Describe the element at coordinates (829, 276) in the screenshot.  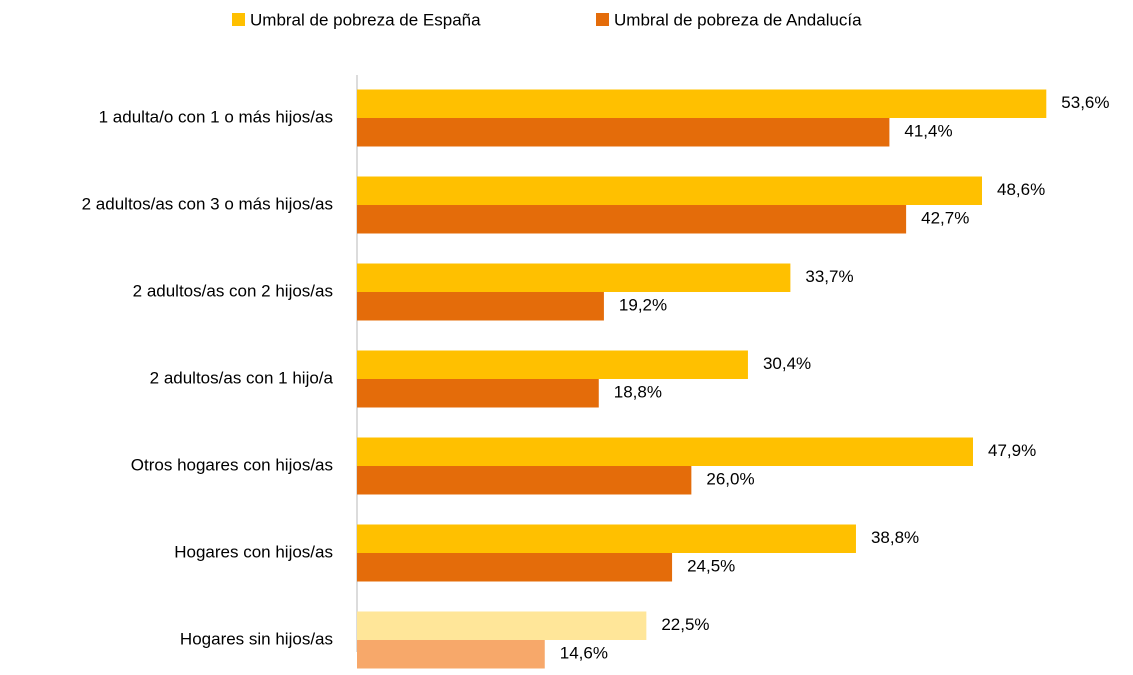
I see `value-label: 33,7%` at that location.